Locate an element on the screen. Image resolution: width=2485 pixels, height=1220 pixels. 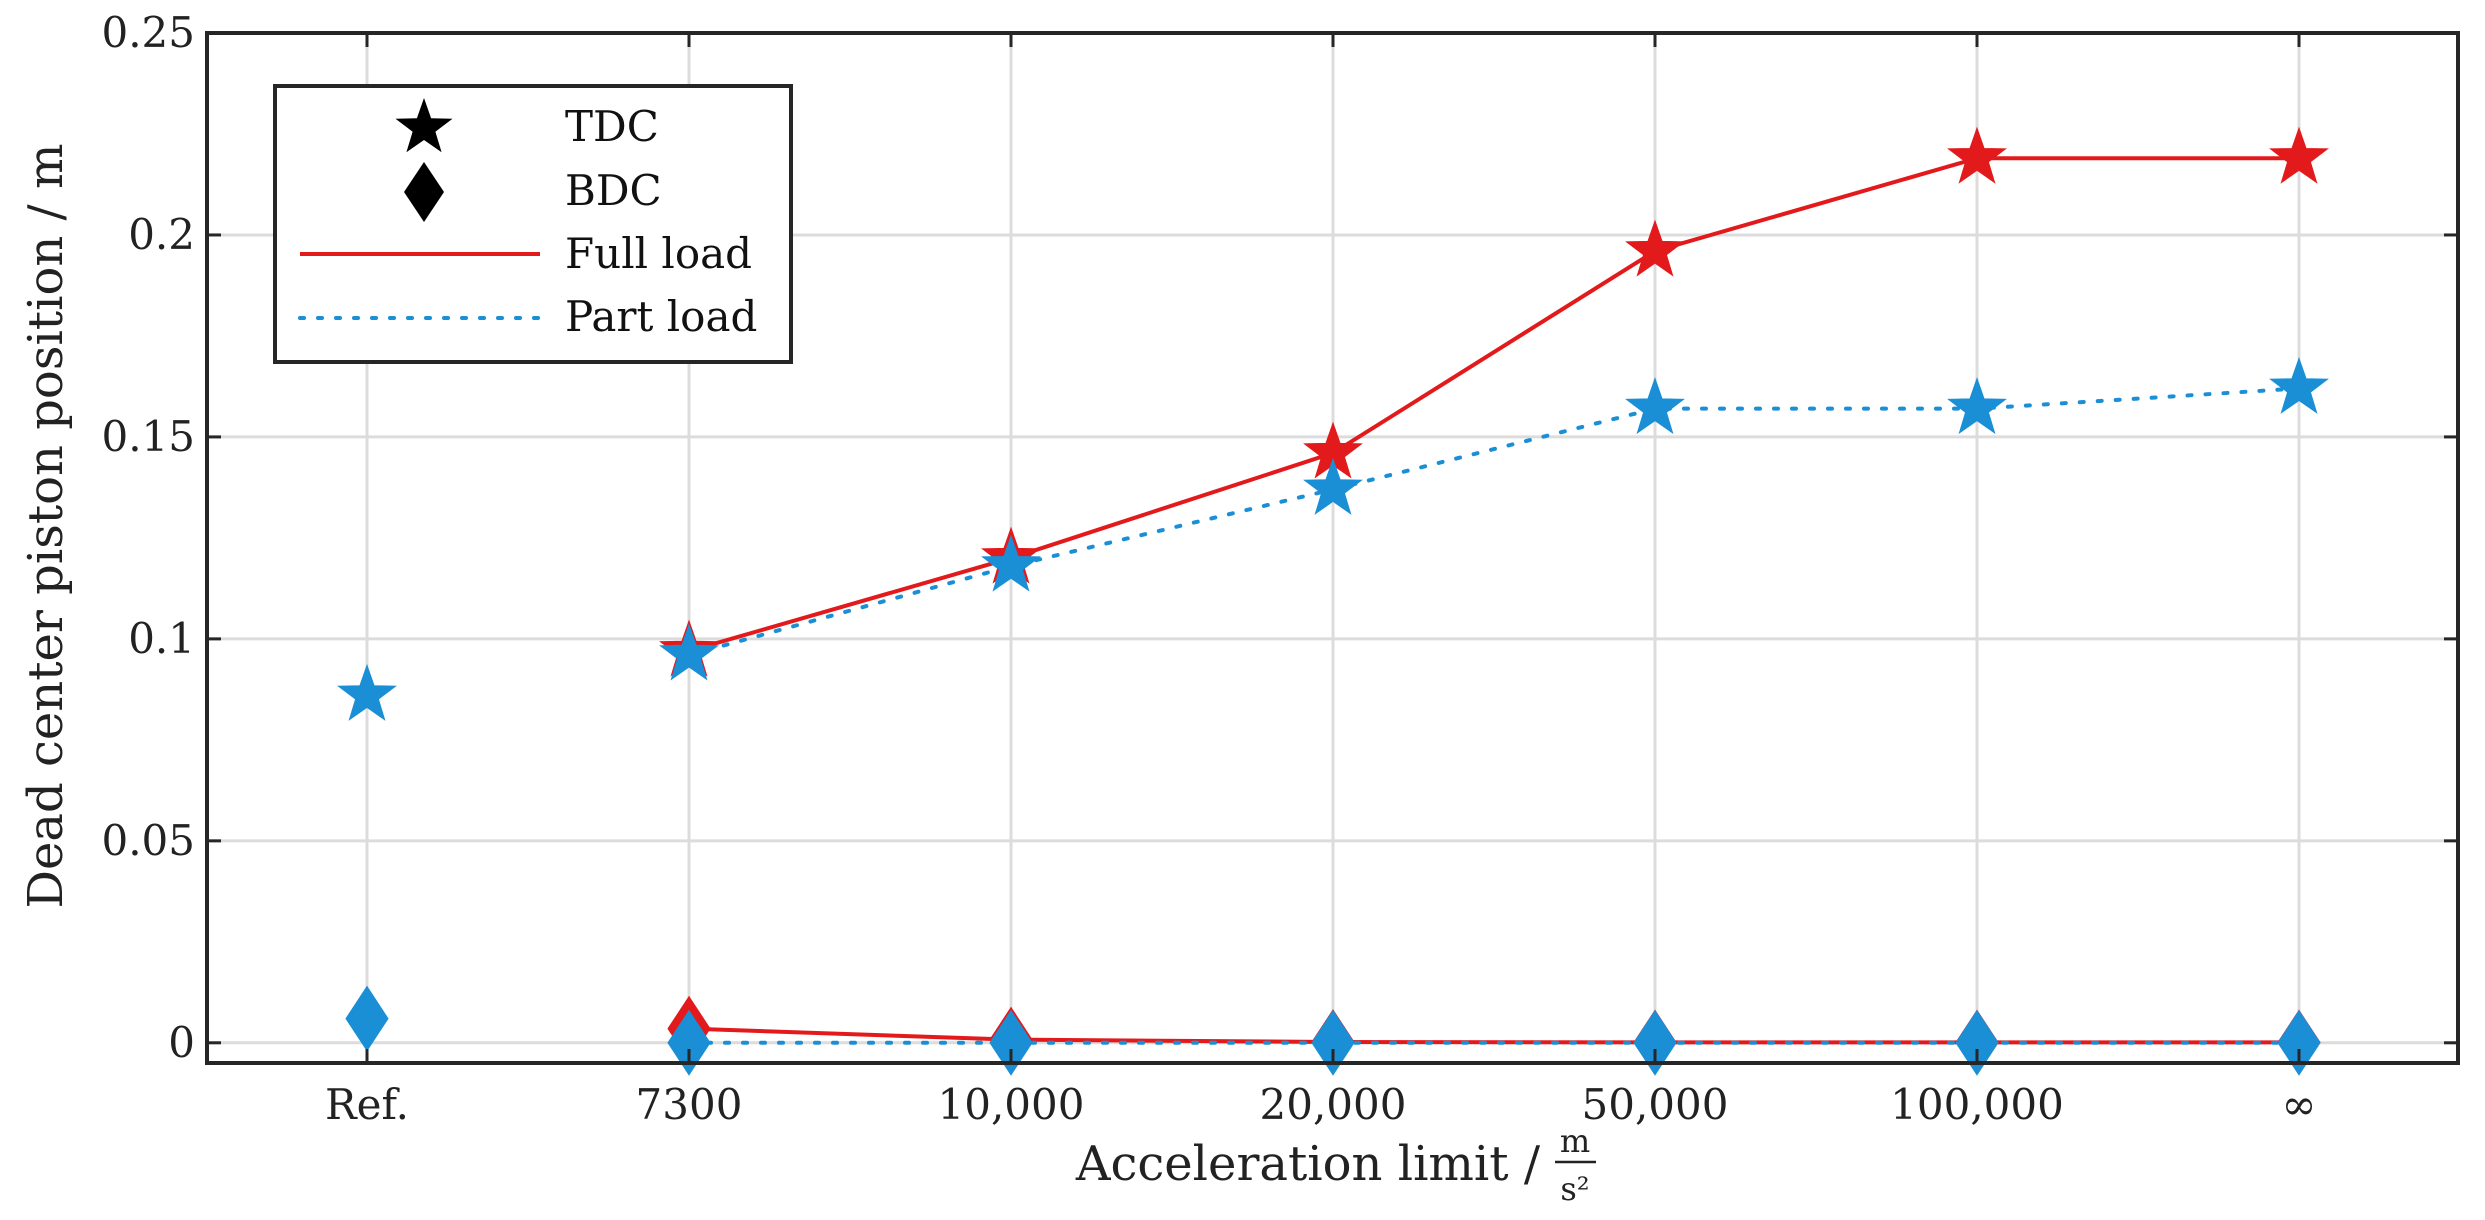
x-axis-unit-denominator: s² is located at coordinates (1574, 1189).